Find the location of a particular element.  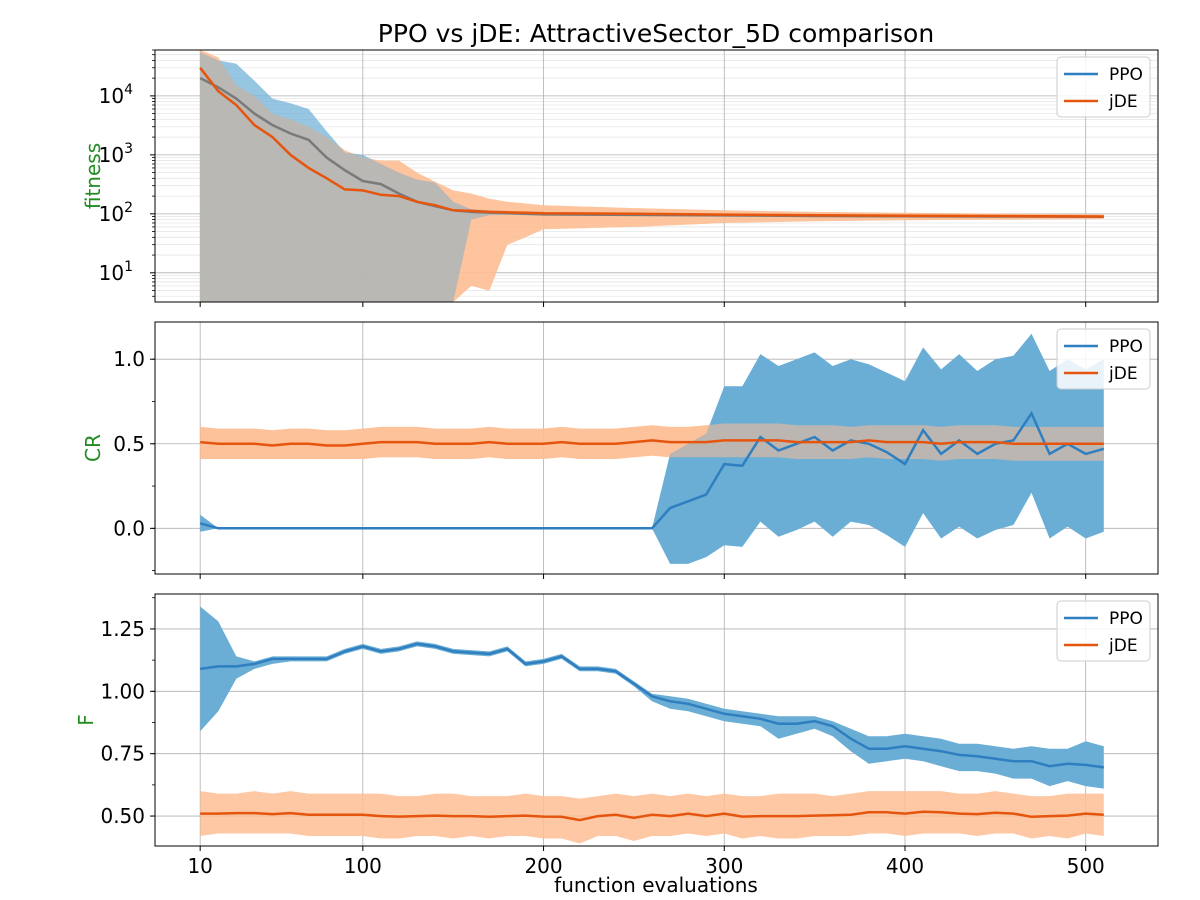

y-axis-label: CR is located at coordinates (93, 448).